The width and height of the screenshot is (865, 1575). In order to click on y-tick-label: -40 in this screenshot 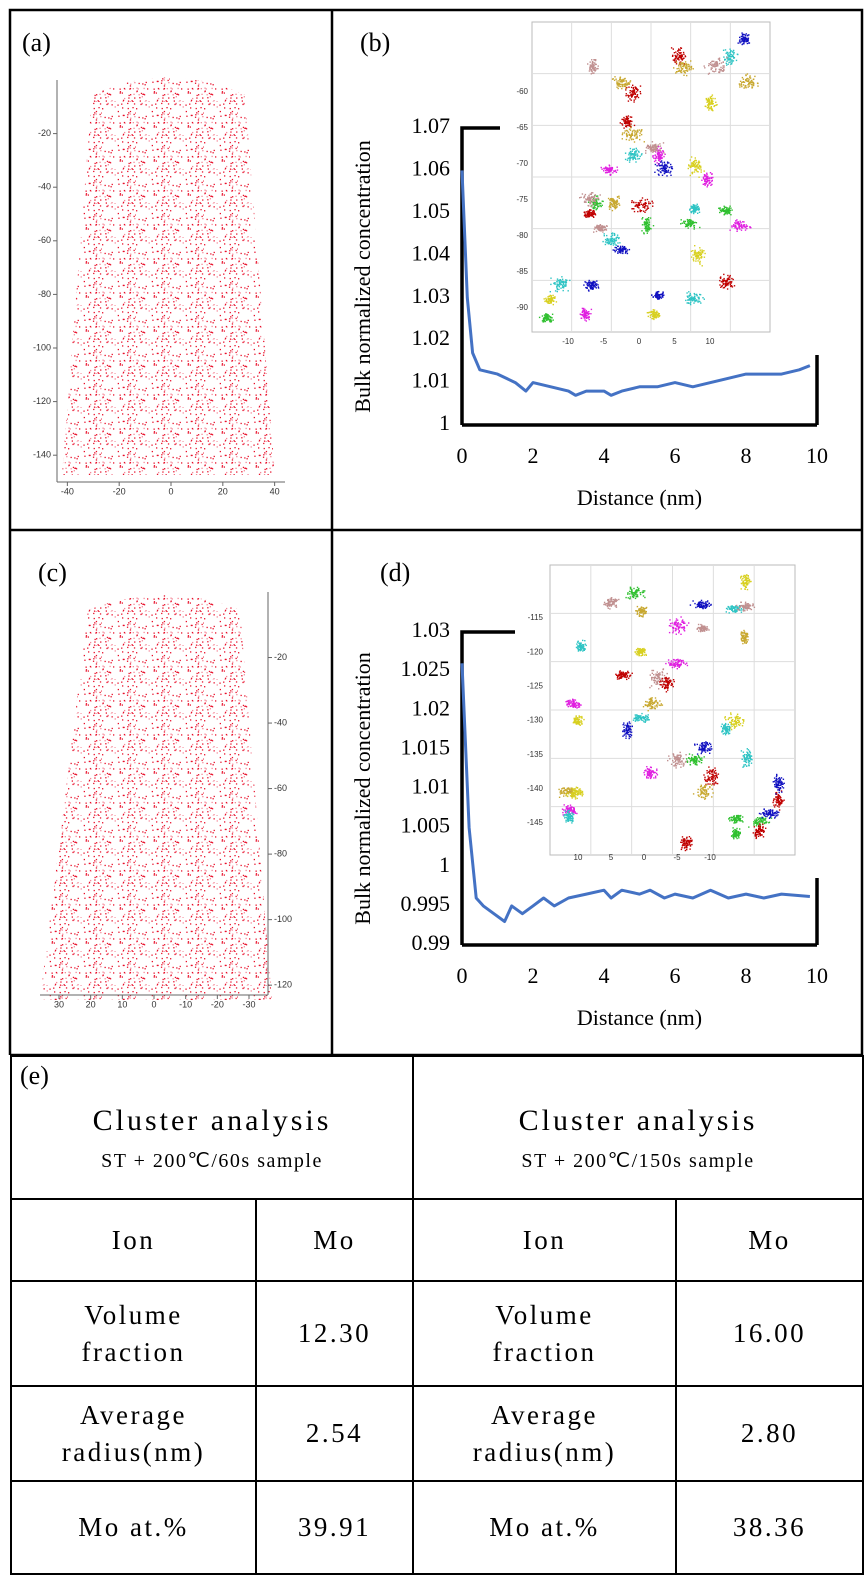, I will do `click(280, 722)`.